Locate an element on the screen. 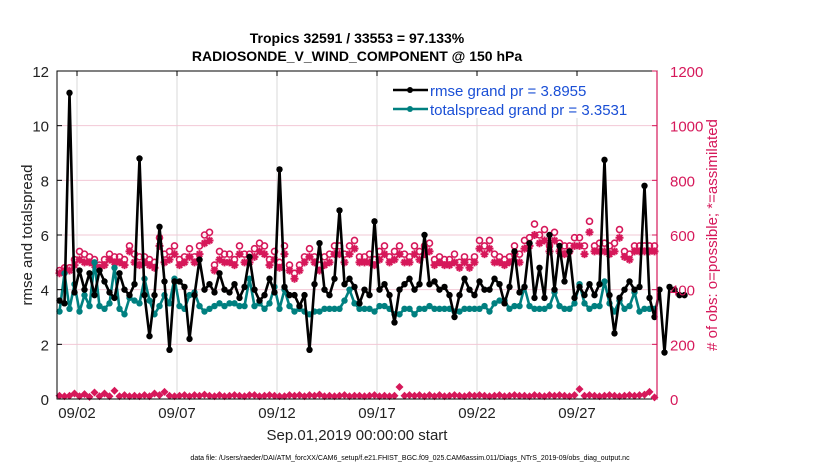 This screenshot has height=475, width=830. right-y-tick-label: 400 is located at coordinates (682, 291).